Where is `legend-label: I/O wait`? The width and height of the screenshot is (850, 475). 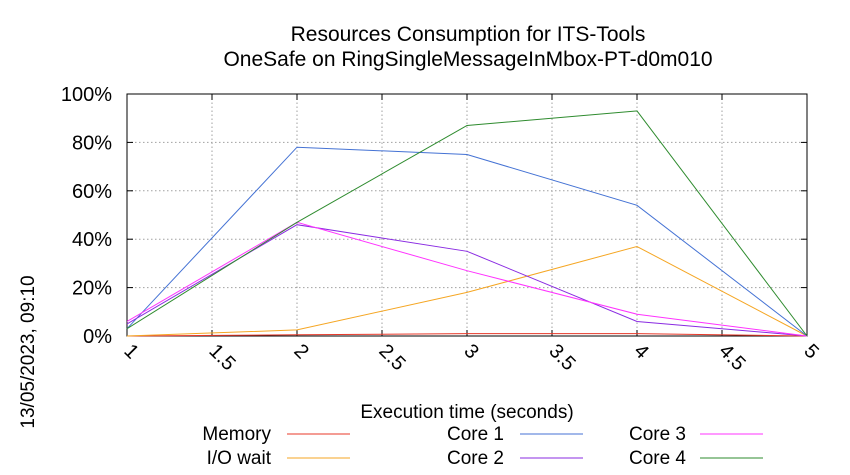 legend-label: I/O wait is located at coordinates (239, 458).